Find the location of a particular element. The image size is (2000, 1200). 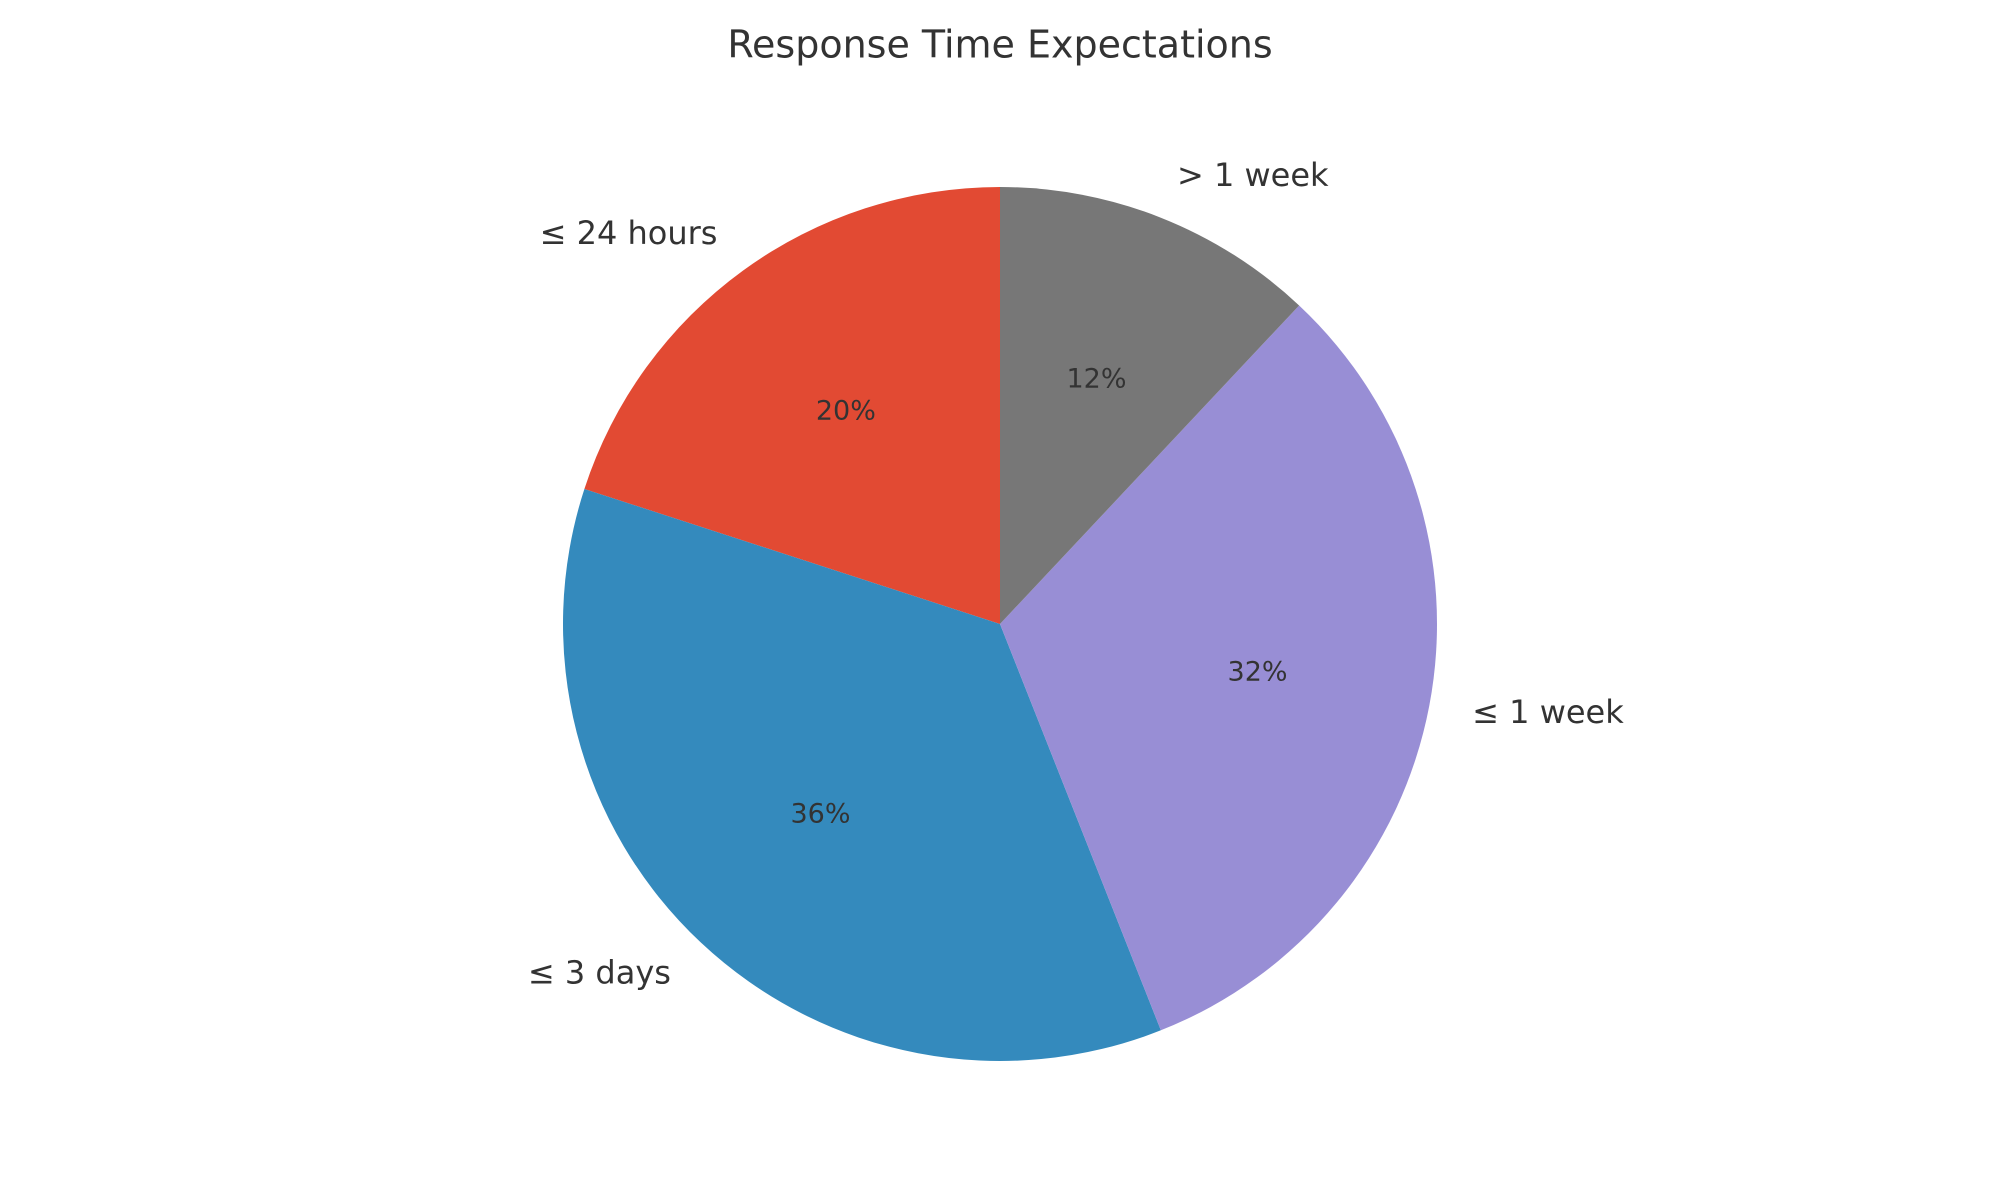

slice-label: > 1 week is located at coordinates (1253, 175).